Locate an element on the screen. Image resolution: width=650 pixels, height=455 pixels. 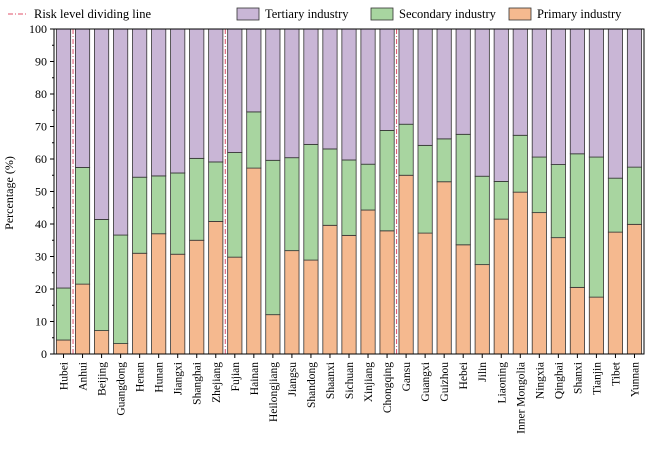
bar-gansu-secondary-industry is located at coordinates (406, 149).